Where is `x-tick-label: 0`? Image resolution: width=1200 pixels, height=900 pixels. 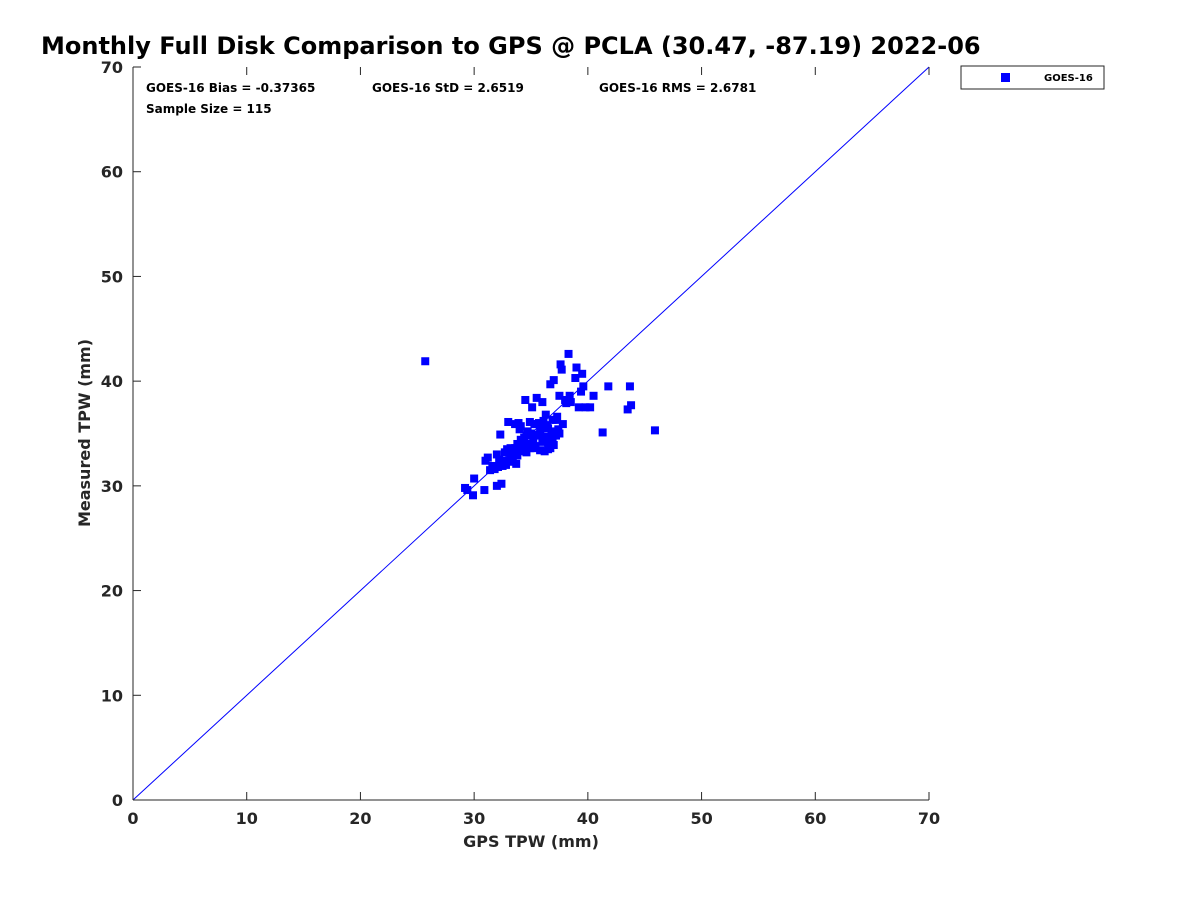
x-tick-label: 0 is located at coordinates (132, 818).